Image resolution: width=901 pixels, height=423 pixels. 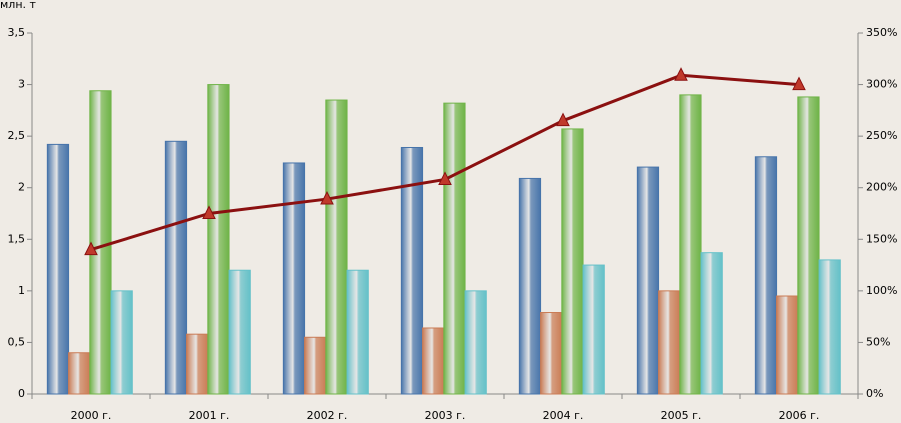 What do you see at coordinates (881, 187) in the screenshot?
I see `y2-tick-label: 200%` at bounding box center [881, 187].